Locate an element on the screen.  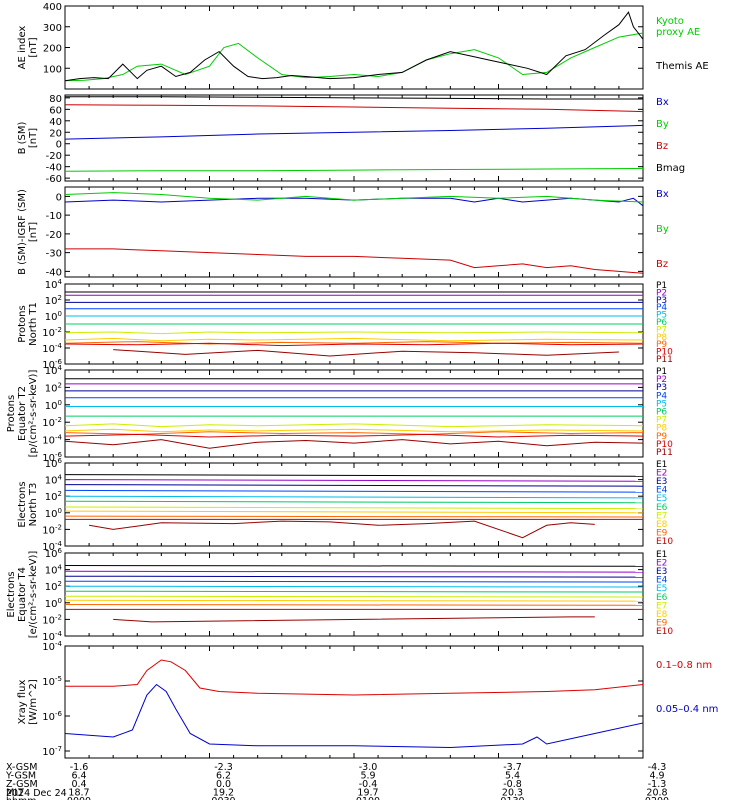
y-tick-label: 80 is located at coordinates (55, 99).